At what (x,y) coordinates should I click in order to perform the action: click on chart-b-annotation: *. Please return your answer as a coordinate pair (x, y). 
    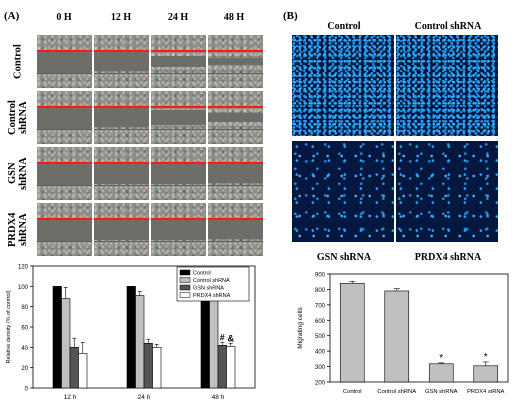
    Looking at the image, I should click on (441, 358).